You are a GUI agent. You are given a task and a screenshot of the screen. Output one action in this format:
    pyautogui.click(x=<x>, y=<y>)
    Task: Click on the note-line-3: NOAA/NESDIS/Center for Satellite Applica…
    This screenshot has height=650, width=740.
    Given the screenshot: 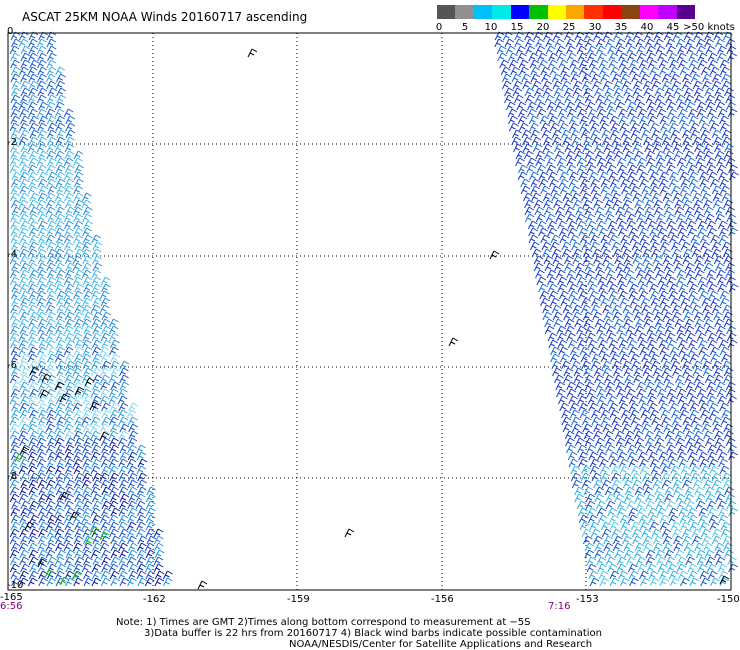 What is the action you would take?
    pyautogui.click(x=441, y=644)
    